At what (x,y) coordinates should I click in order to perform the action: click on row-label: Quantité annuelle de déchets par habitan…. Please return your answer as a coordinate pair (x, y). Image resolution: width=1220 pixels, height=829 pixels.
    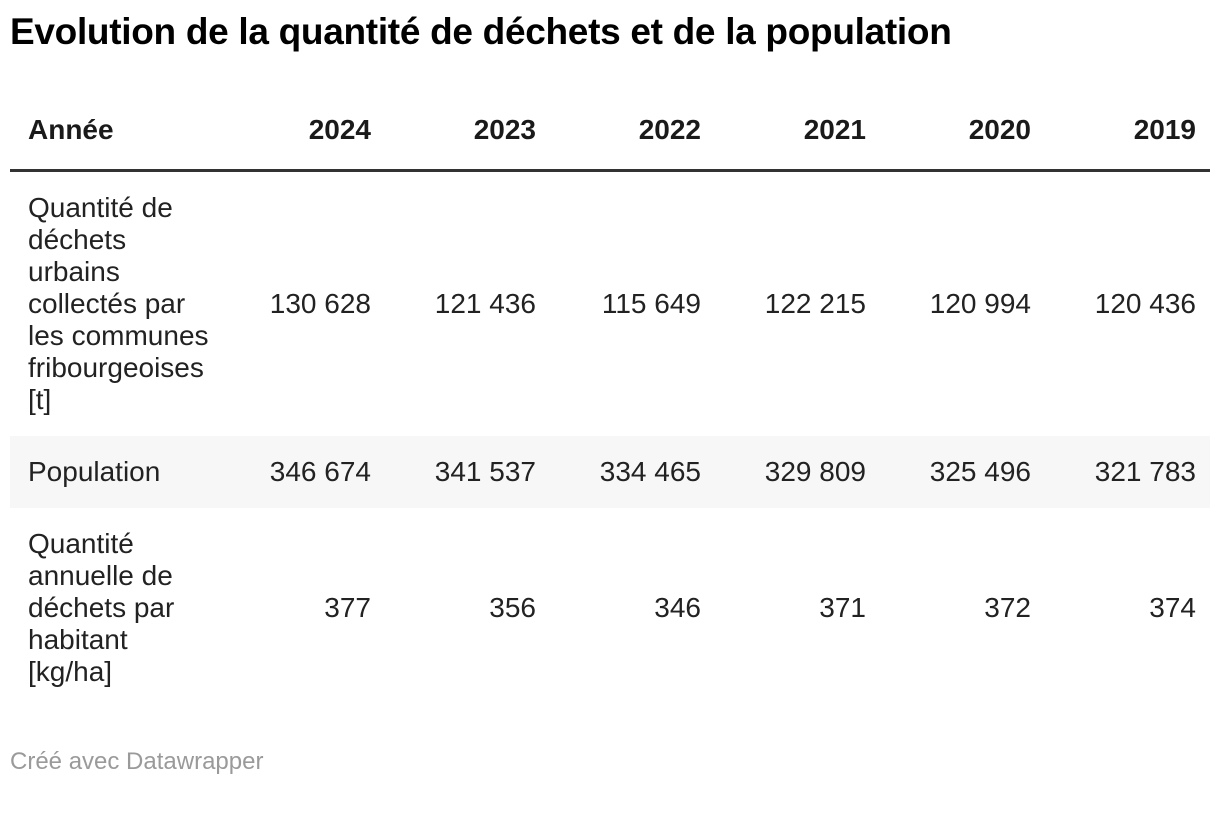
    Looking at the image, I should click on (101, 607).